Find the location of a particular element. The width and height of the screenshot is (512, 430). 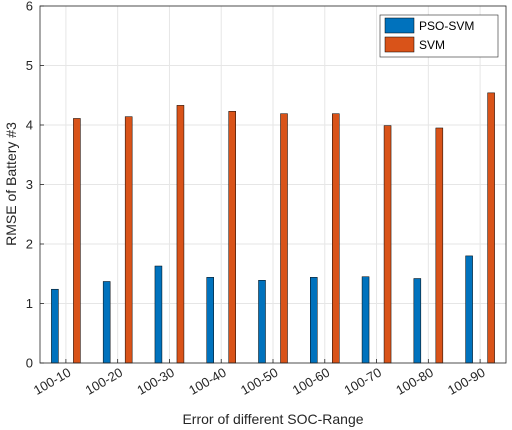

legend-swatch-pso-svm is located at coordinates (399, 25).